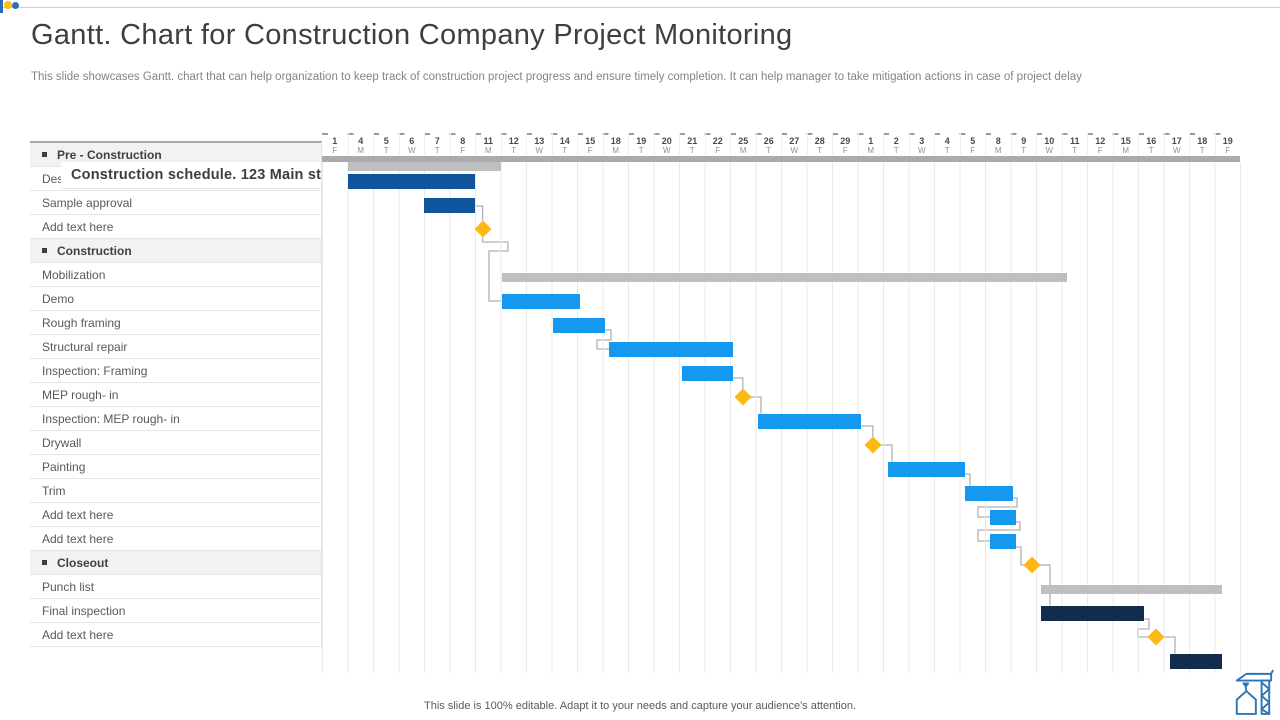 This screenshot has width=1280, height=720. Describe the element at coordinates (463, 150) in the screenshot. I see `column-weekday: F` at that location.